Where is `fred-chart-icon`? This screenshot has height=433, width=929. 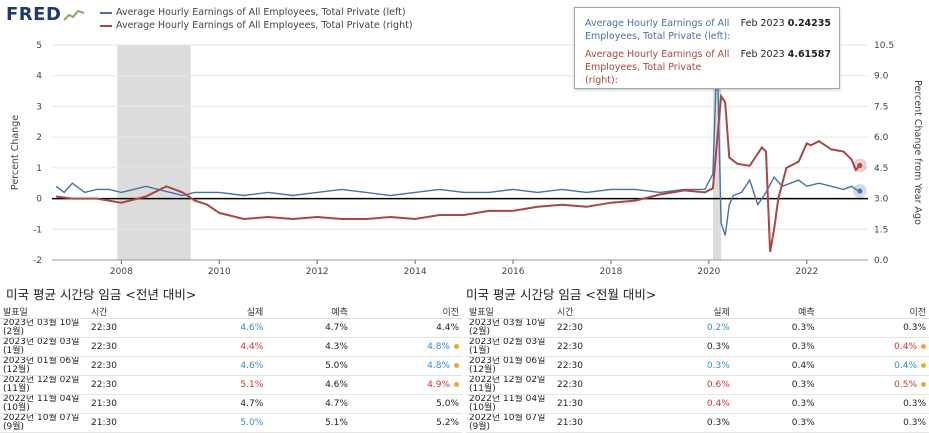 fred-chart-icon is located at coordinates (74, 15).